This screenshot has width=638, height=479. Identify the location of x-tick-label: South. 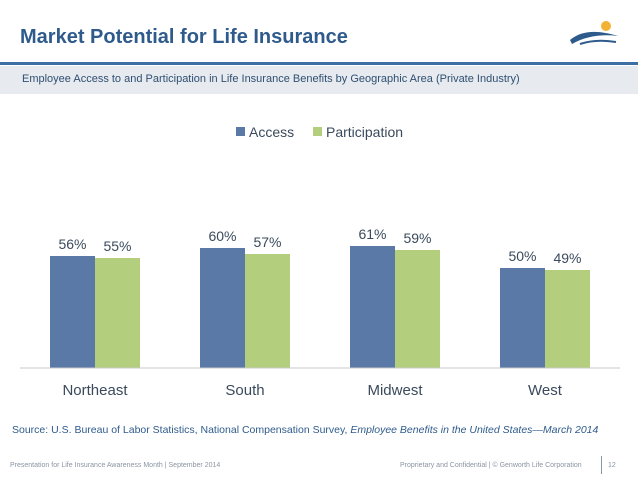
(244, 390).